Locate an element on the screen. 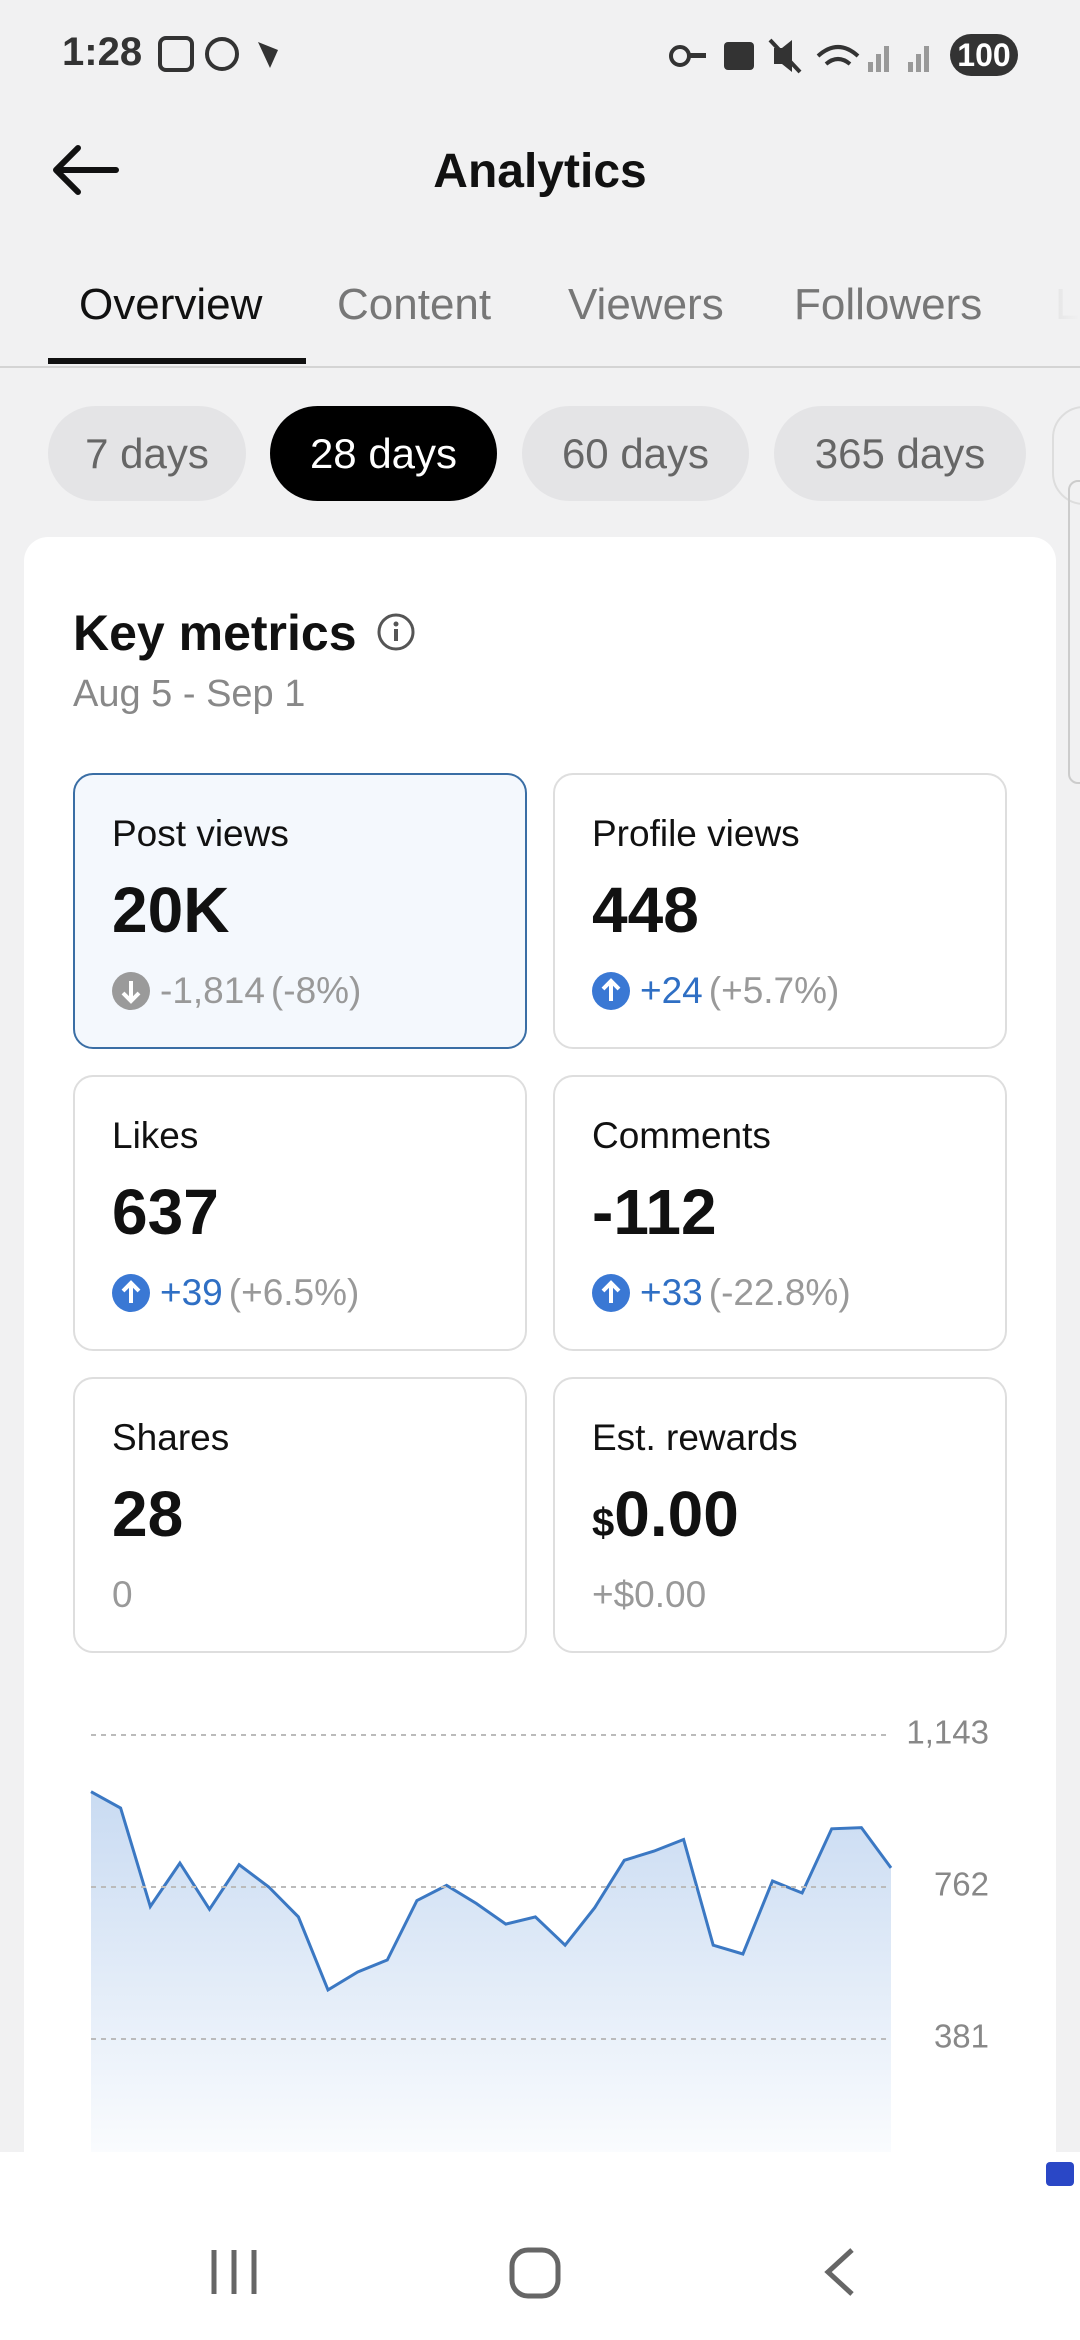  card-title: Key metrics is located at coordinates (215, 633).